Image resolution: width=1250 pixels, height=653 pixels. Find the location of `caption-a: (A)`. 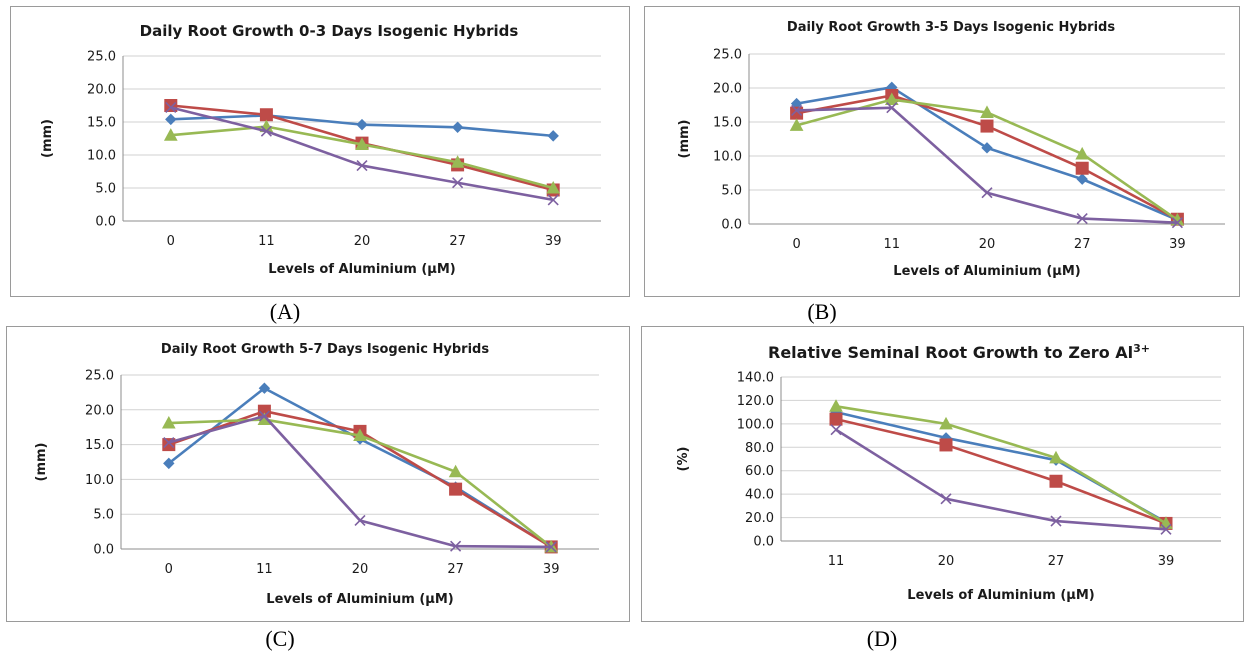

caption-a: (A) is located at coordinates (285, 311).